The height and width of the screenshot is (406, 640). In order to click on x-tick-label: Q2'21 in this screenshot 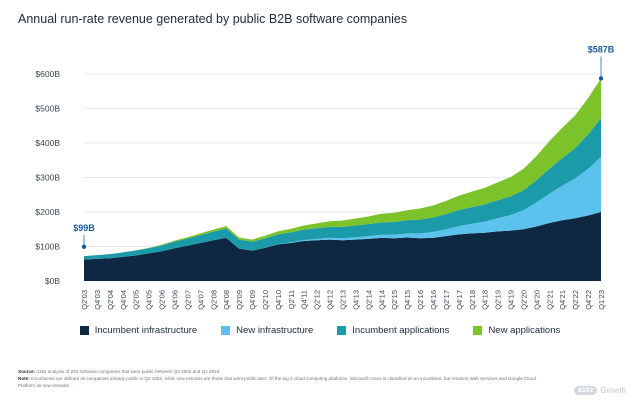, I will do `click(549, 300)`.